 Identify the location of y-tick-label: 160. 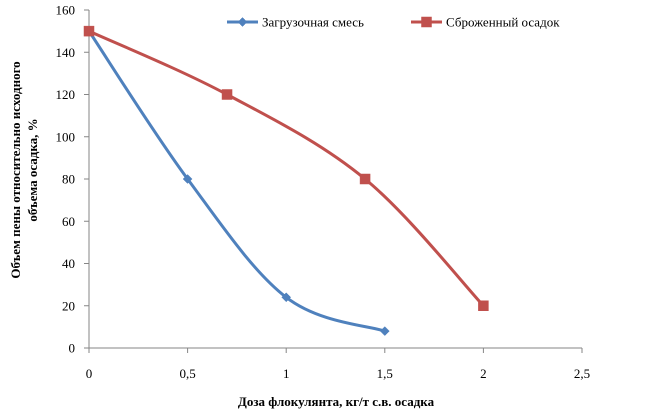
(66, 10).